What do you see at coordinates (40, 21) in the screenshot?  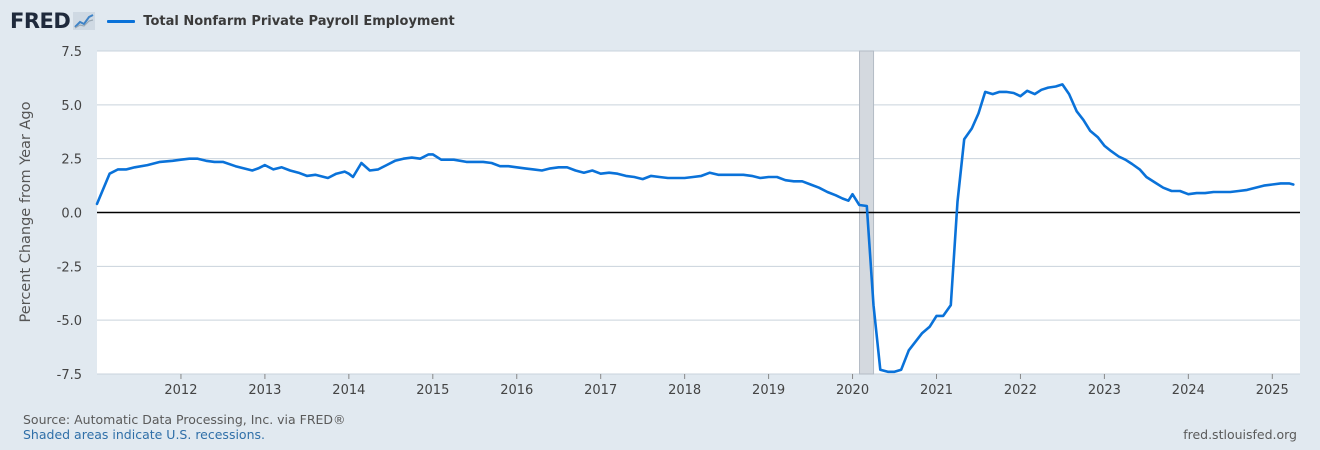 I see `logo-text: FRED` at bounding box center [40, 21].